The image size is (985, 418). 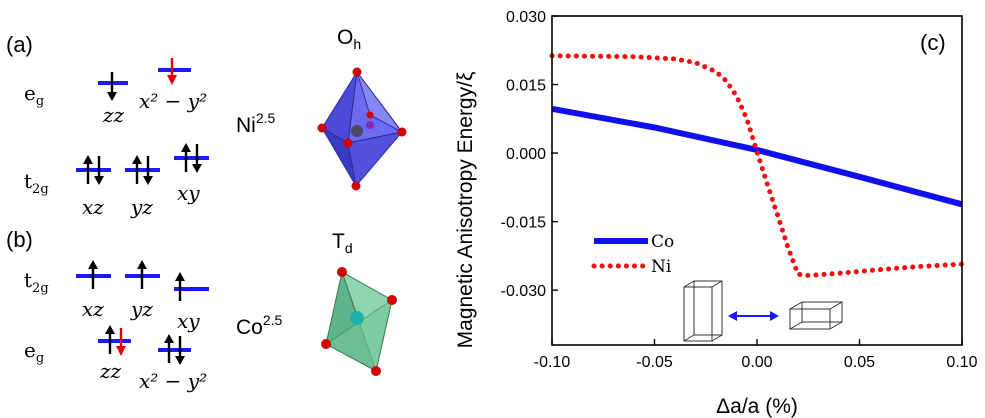 I want to click on t2g-yz-level-a, so click(x=142, y=170).